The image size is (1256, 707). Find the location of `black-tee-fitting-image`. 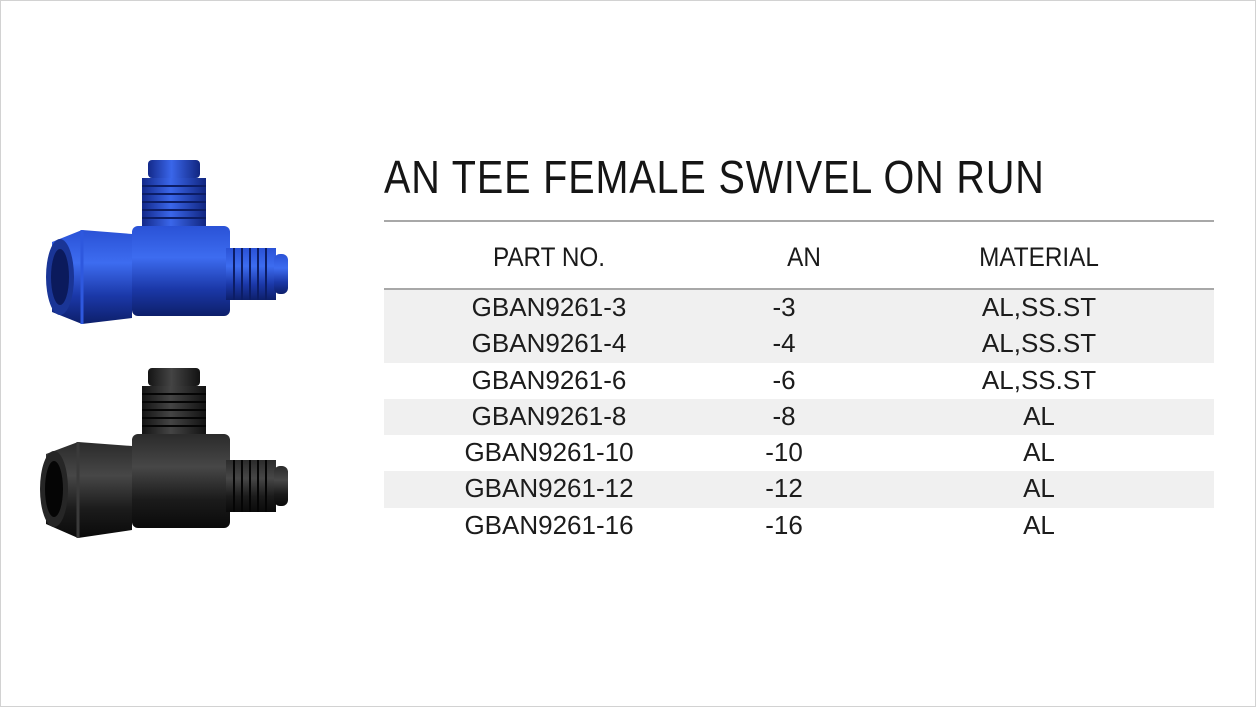

black-tee-fitting-image is located at coordinates (164, 453).